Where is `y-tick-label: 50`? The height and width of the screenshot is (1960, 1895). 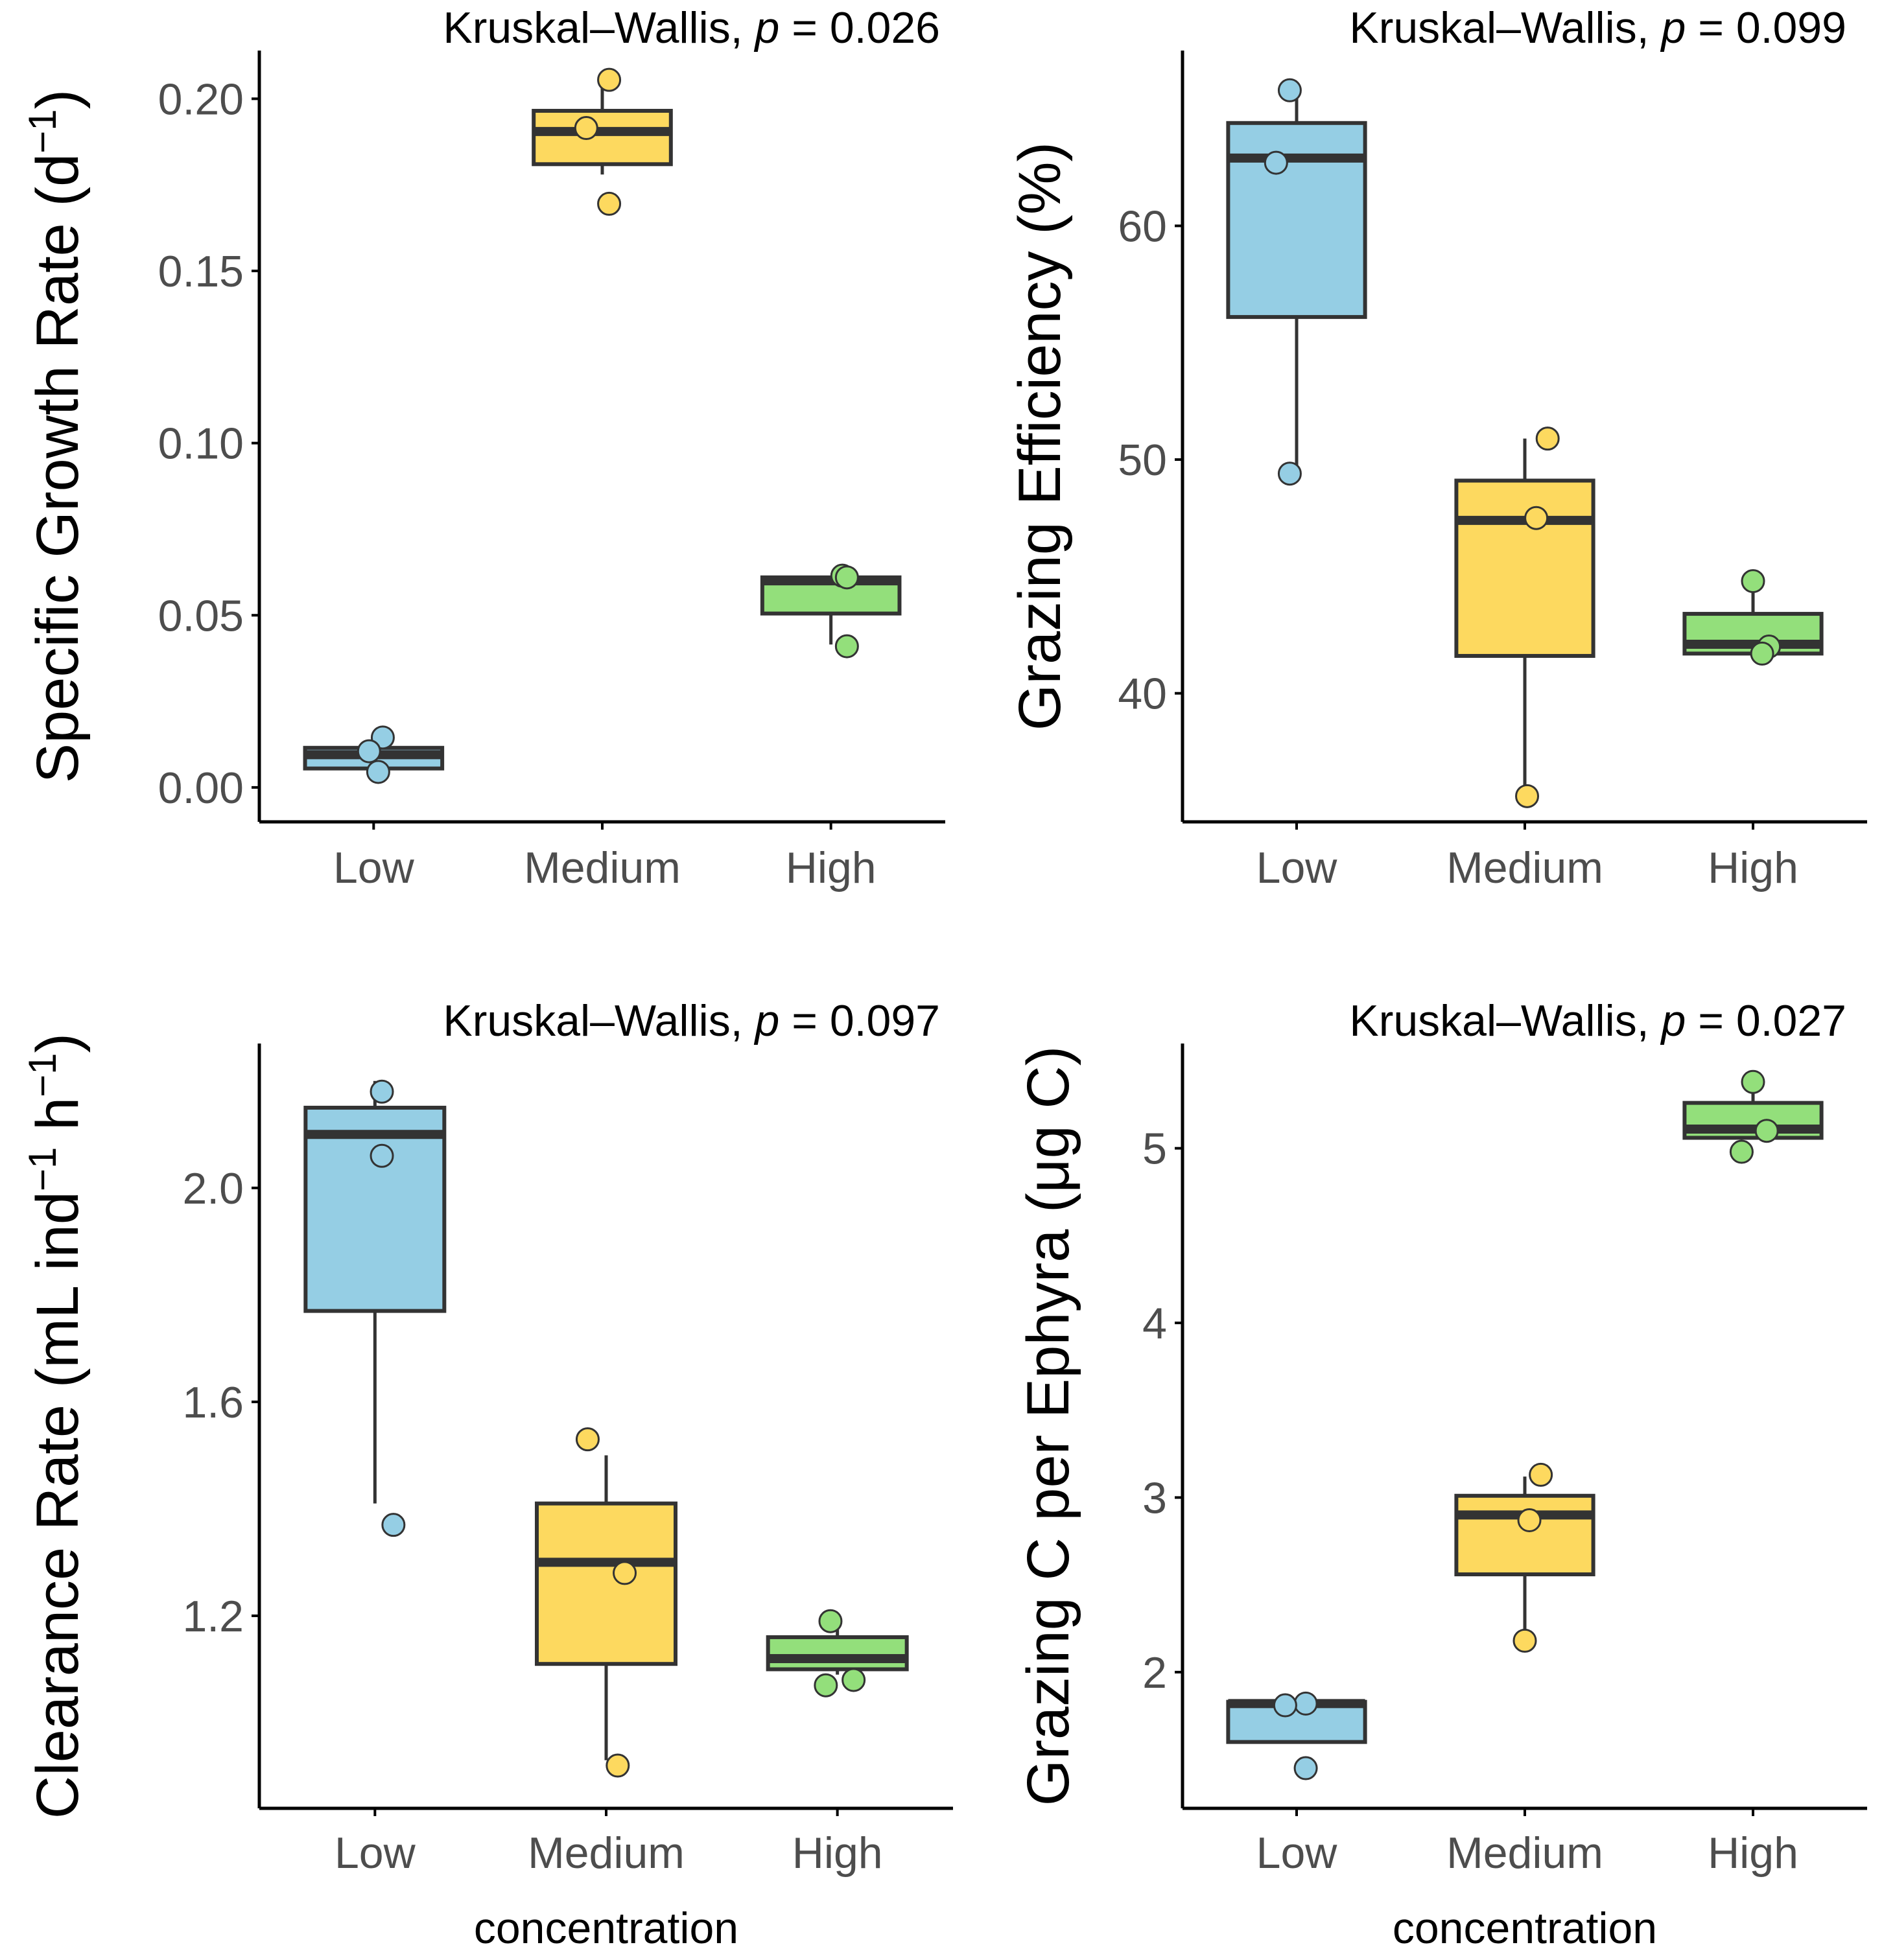
y-tick-label: 50 is located at coordinates (1142, 460).